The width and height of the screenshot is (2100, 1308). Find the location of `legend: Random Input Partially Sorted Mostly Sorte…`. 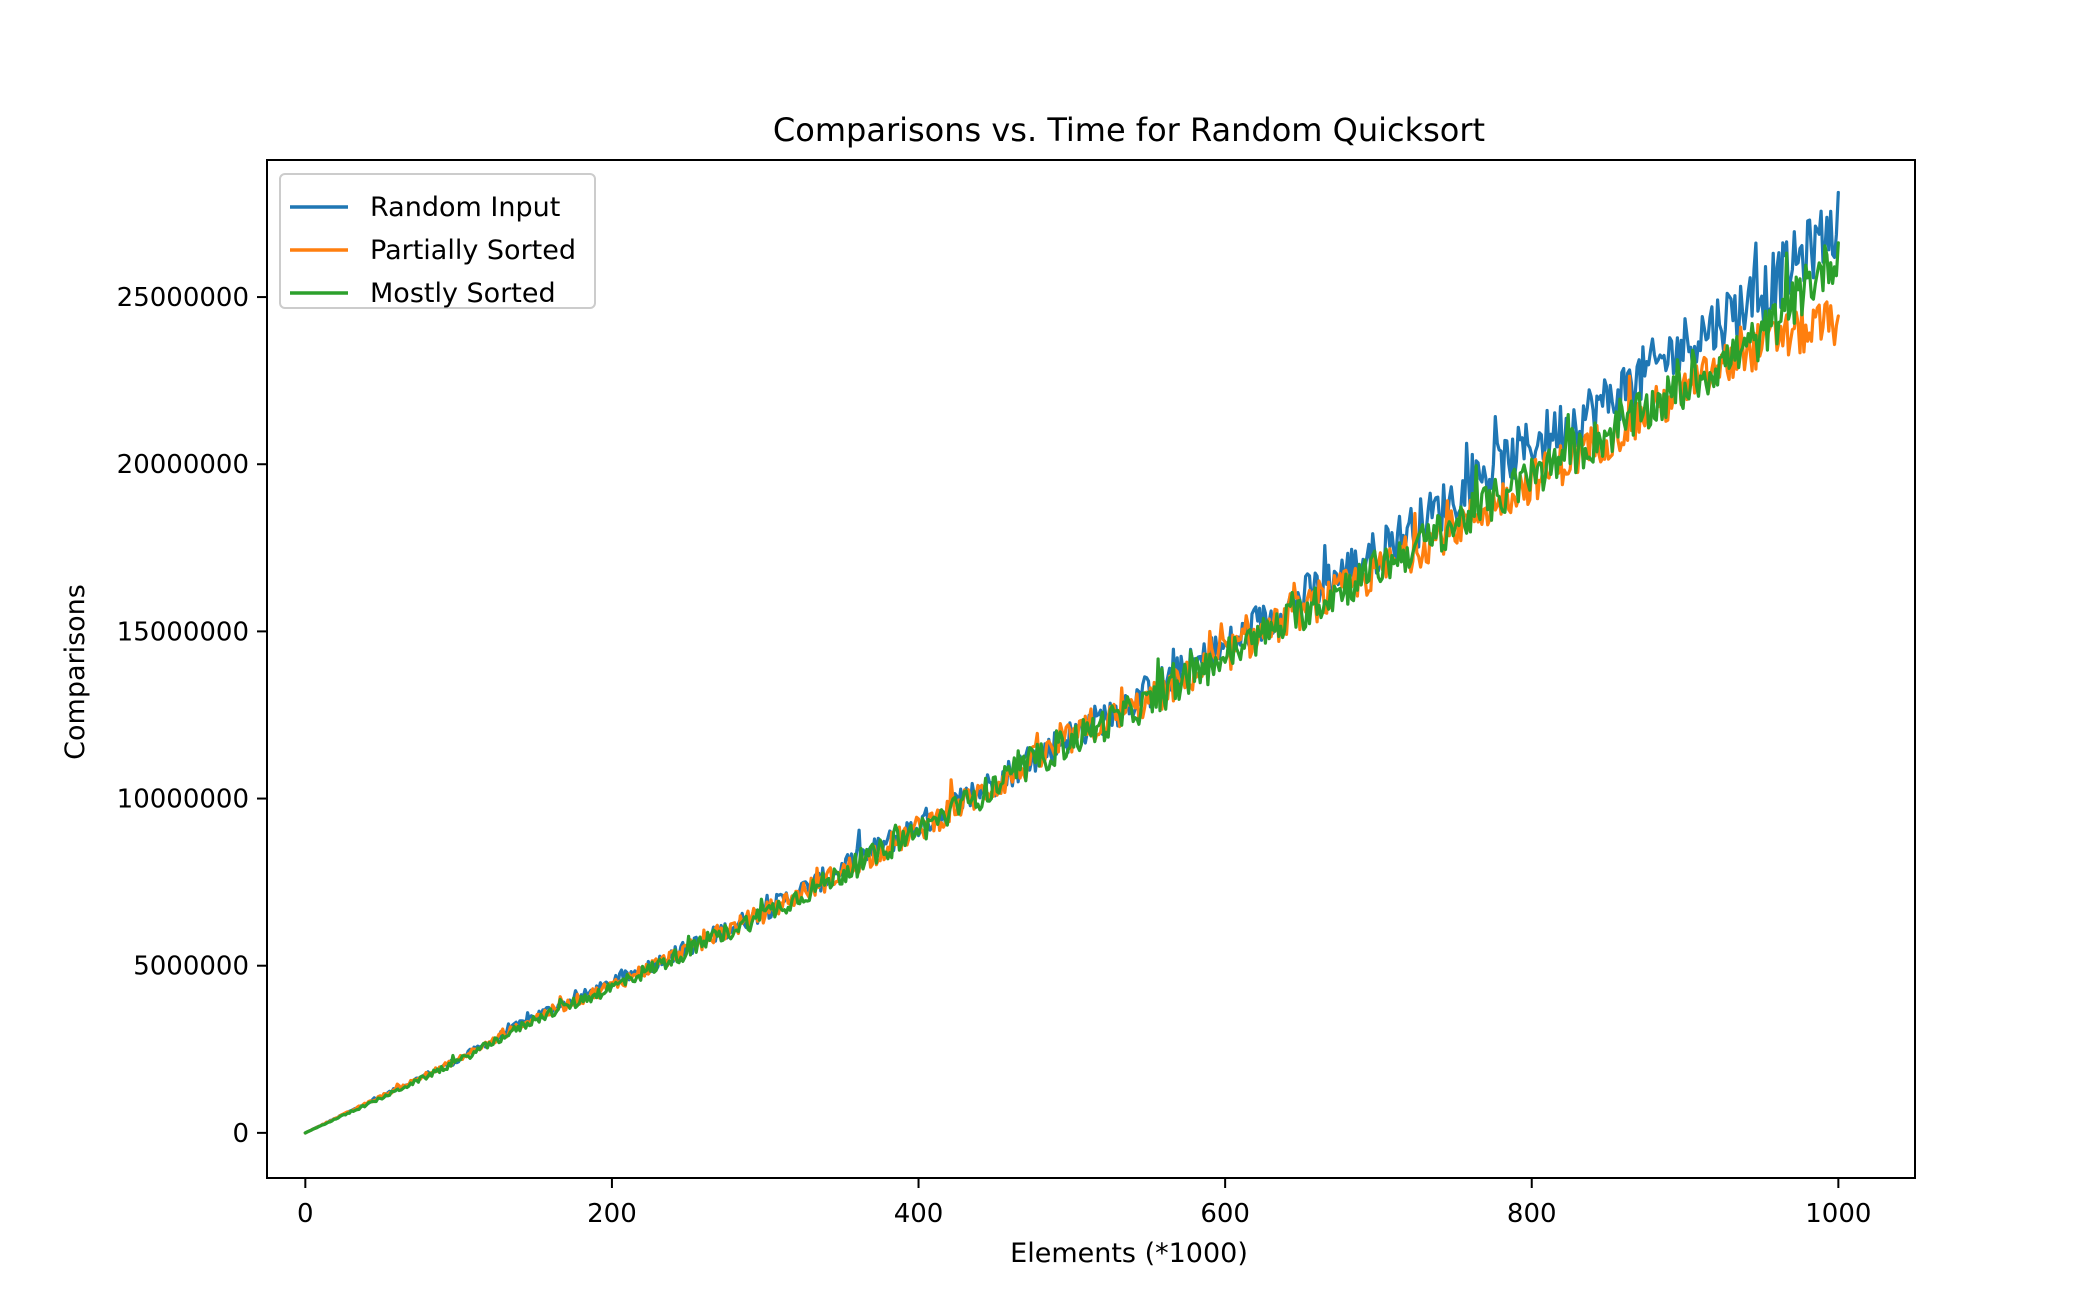

legend: Random Input Partially Sorted Mostly Sorte… is located at coordinates (437, 241).